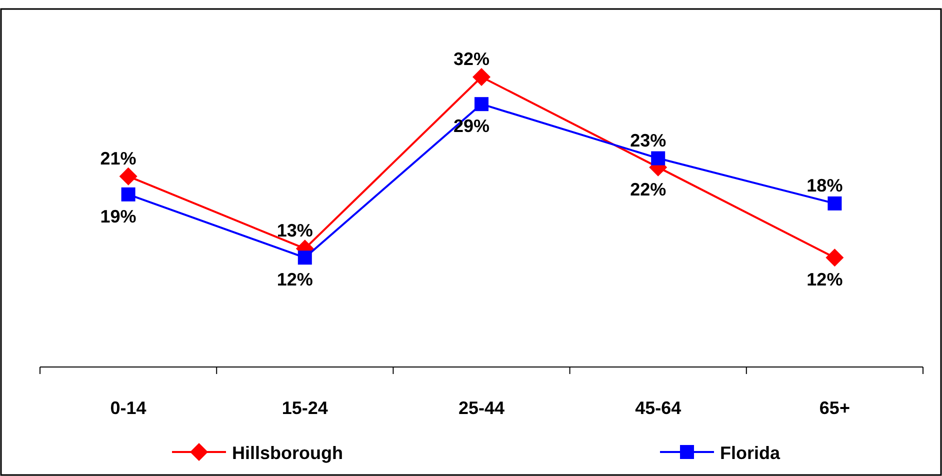 Image resolution: width=942 pixels, height=476 pixels. Describe the element at coordinates (118, 158) in the screenshot. I see `data-label: 21%` at that location.